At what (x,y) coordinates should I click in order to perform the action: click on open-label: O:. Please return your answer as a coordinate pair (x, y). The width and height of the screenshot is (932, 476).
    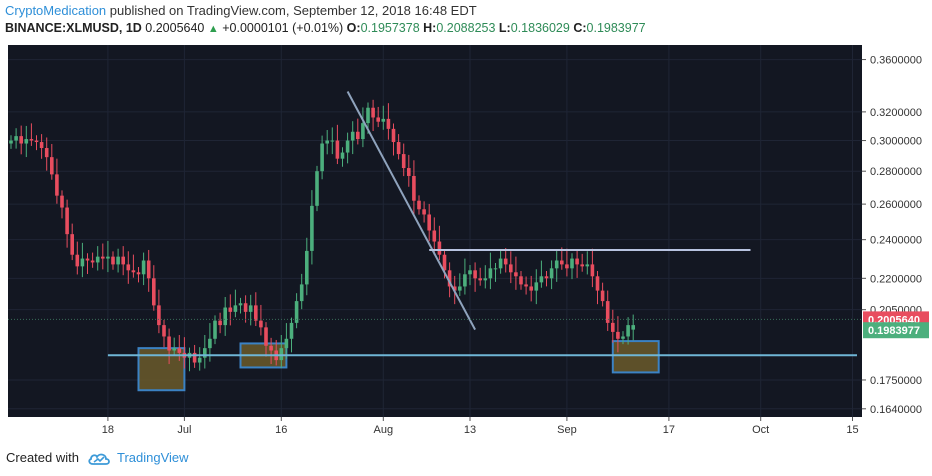
    Looking at the image, I should click on (353, 28).